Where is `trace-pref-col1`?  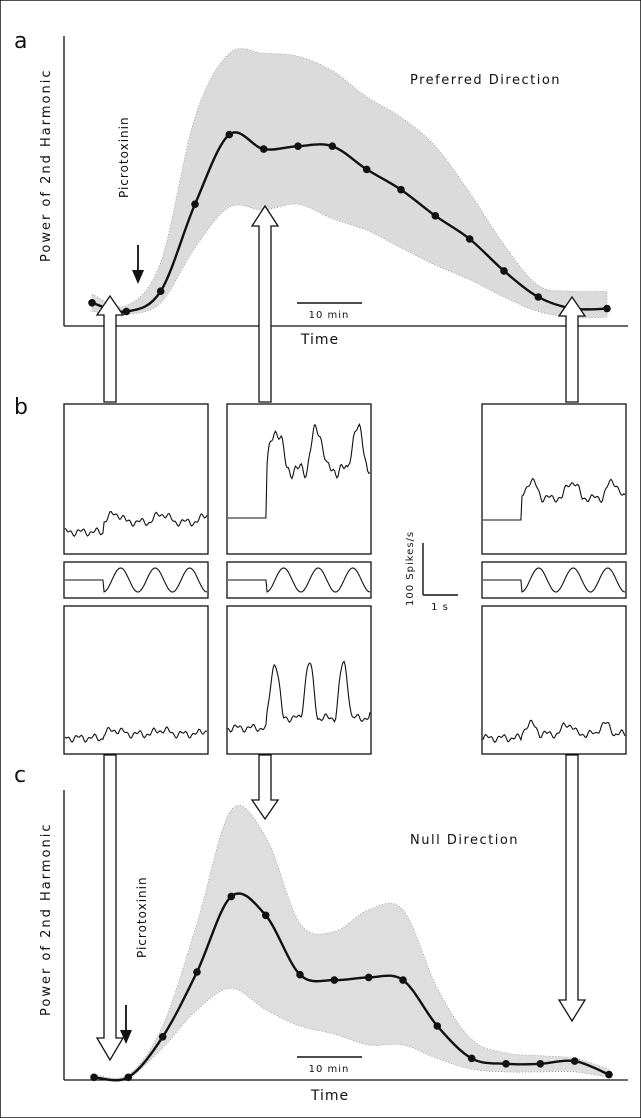
trace-pref-col1 is located at coordinates (136, 524).